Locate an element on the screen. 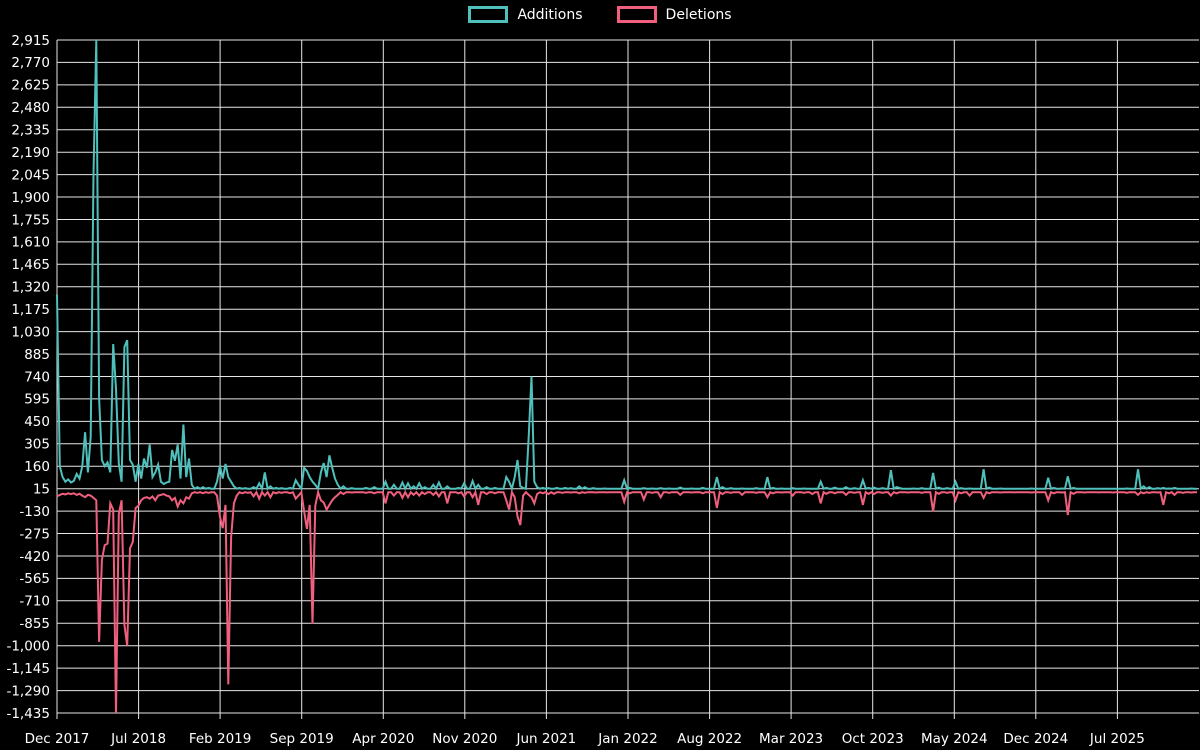 The width and height of the screenshot is (1200, 750). x-tick-label: Dec 2024 is located at coordinates (1035, 739).